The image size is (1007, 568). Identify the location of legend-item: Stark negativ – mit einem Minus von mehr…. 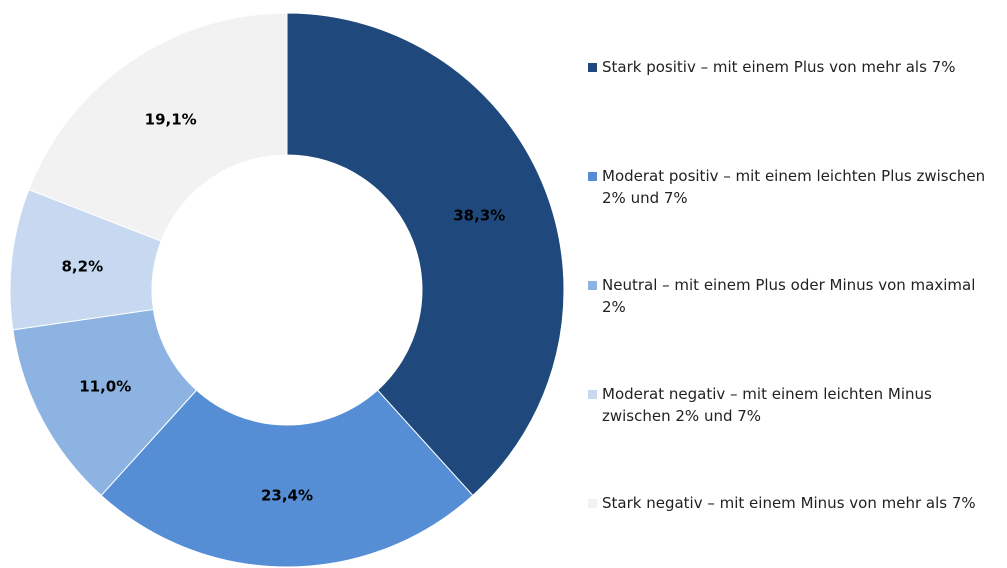
(795, 503).